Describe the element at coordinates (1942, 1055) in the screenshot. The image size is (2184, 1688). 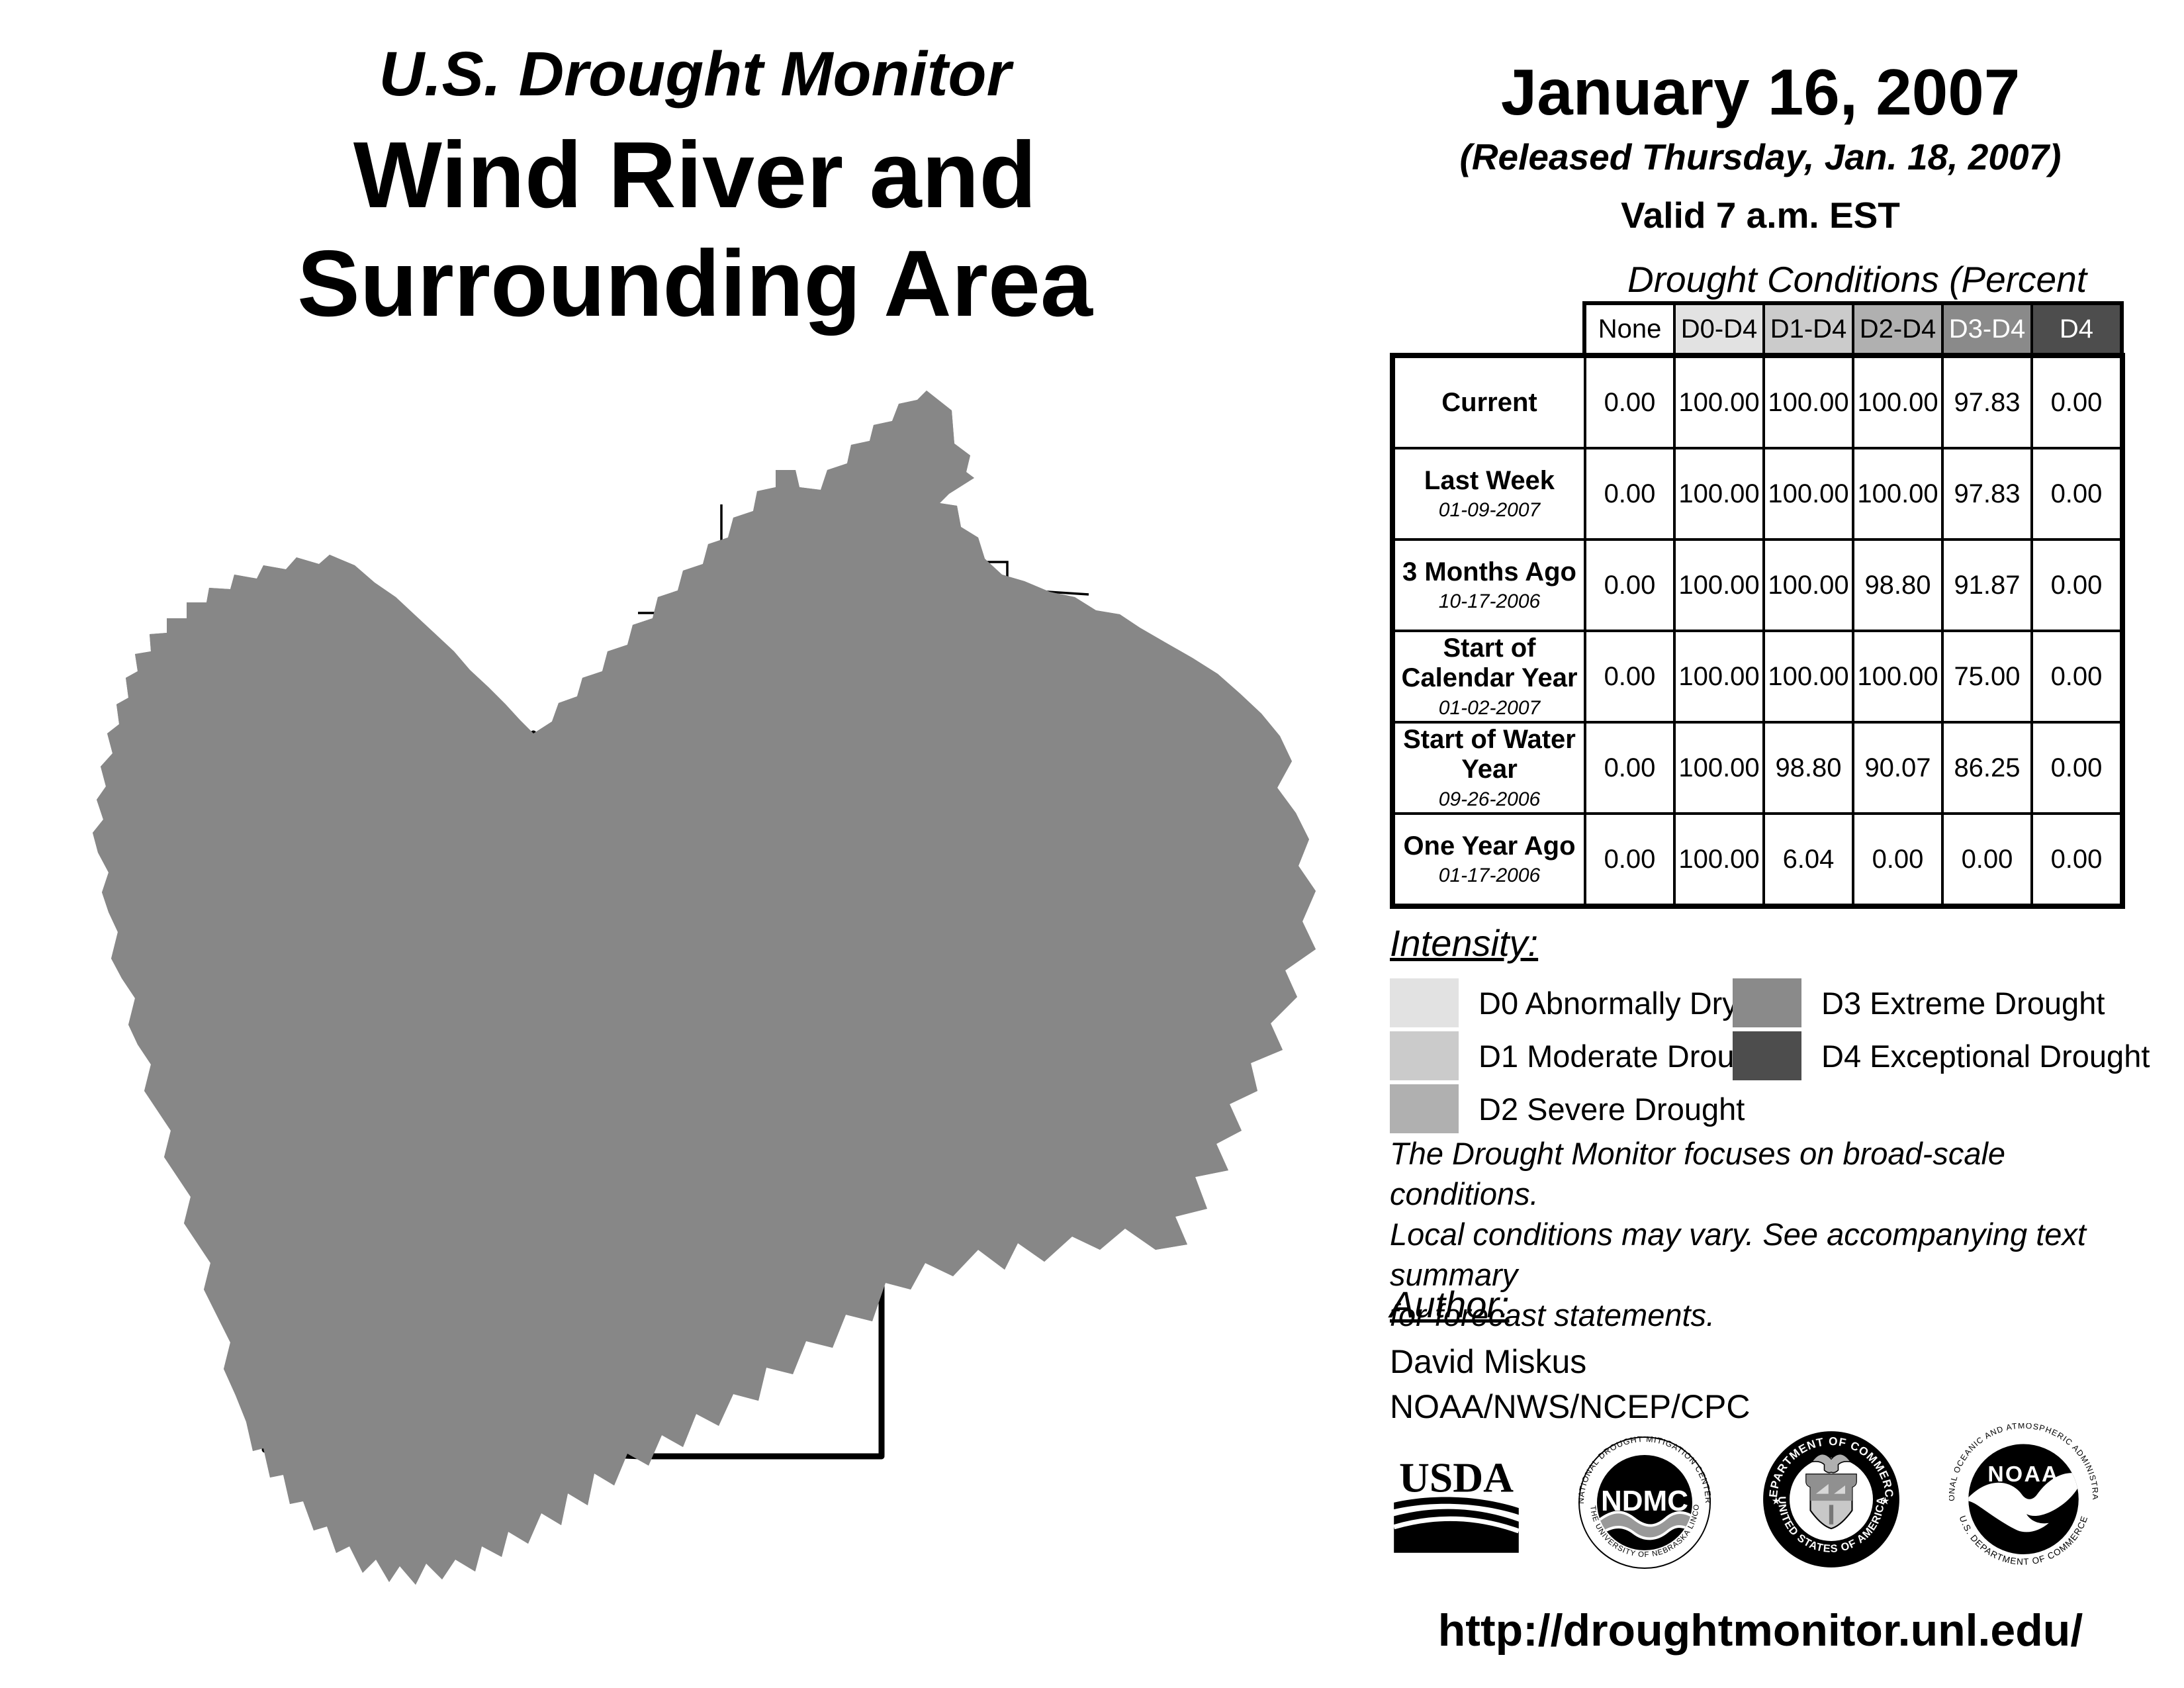
I see `legend-item-d4: D4 Exceptional Drought` at that location.